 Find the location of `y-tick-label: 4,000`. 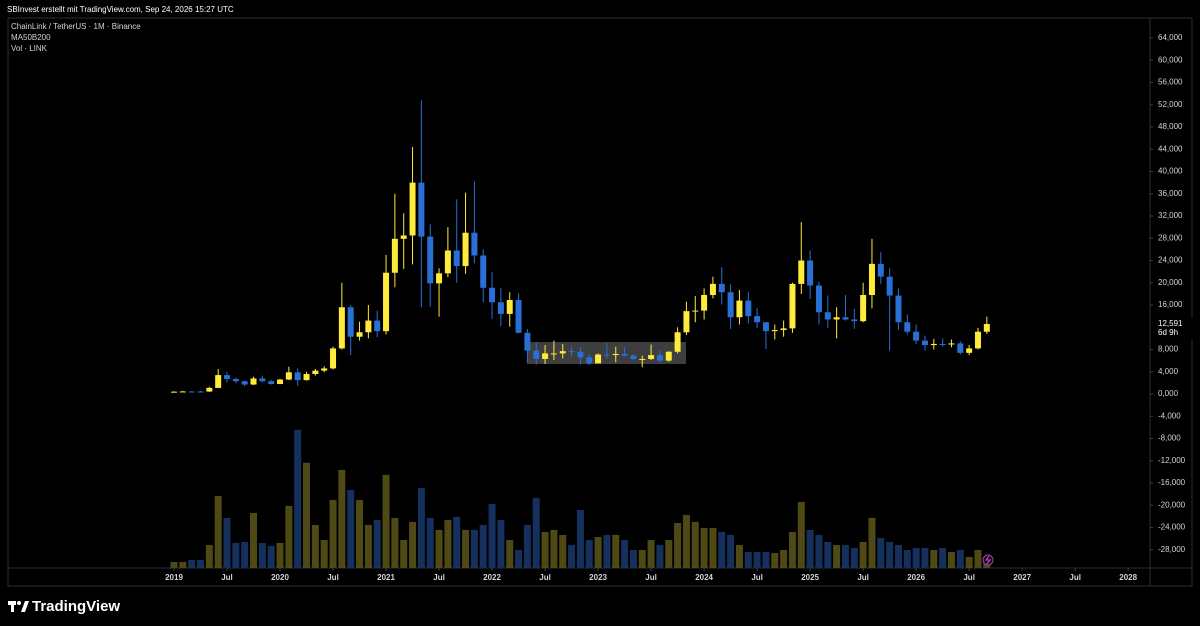

y-tick-label: 4,000 is located at coordinates (1168, 371).